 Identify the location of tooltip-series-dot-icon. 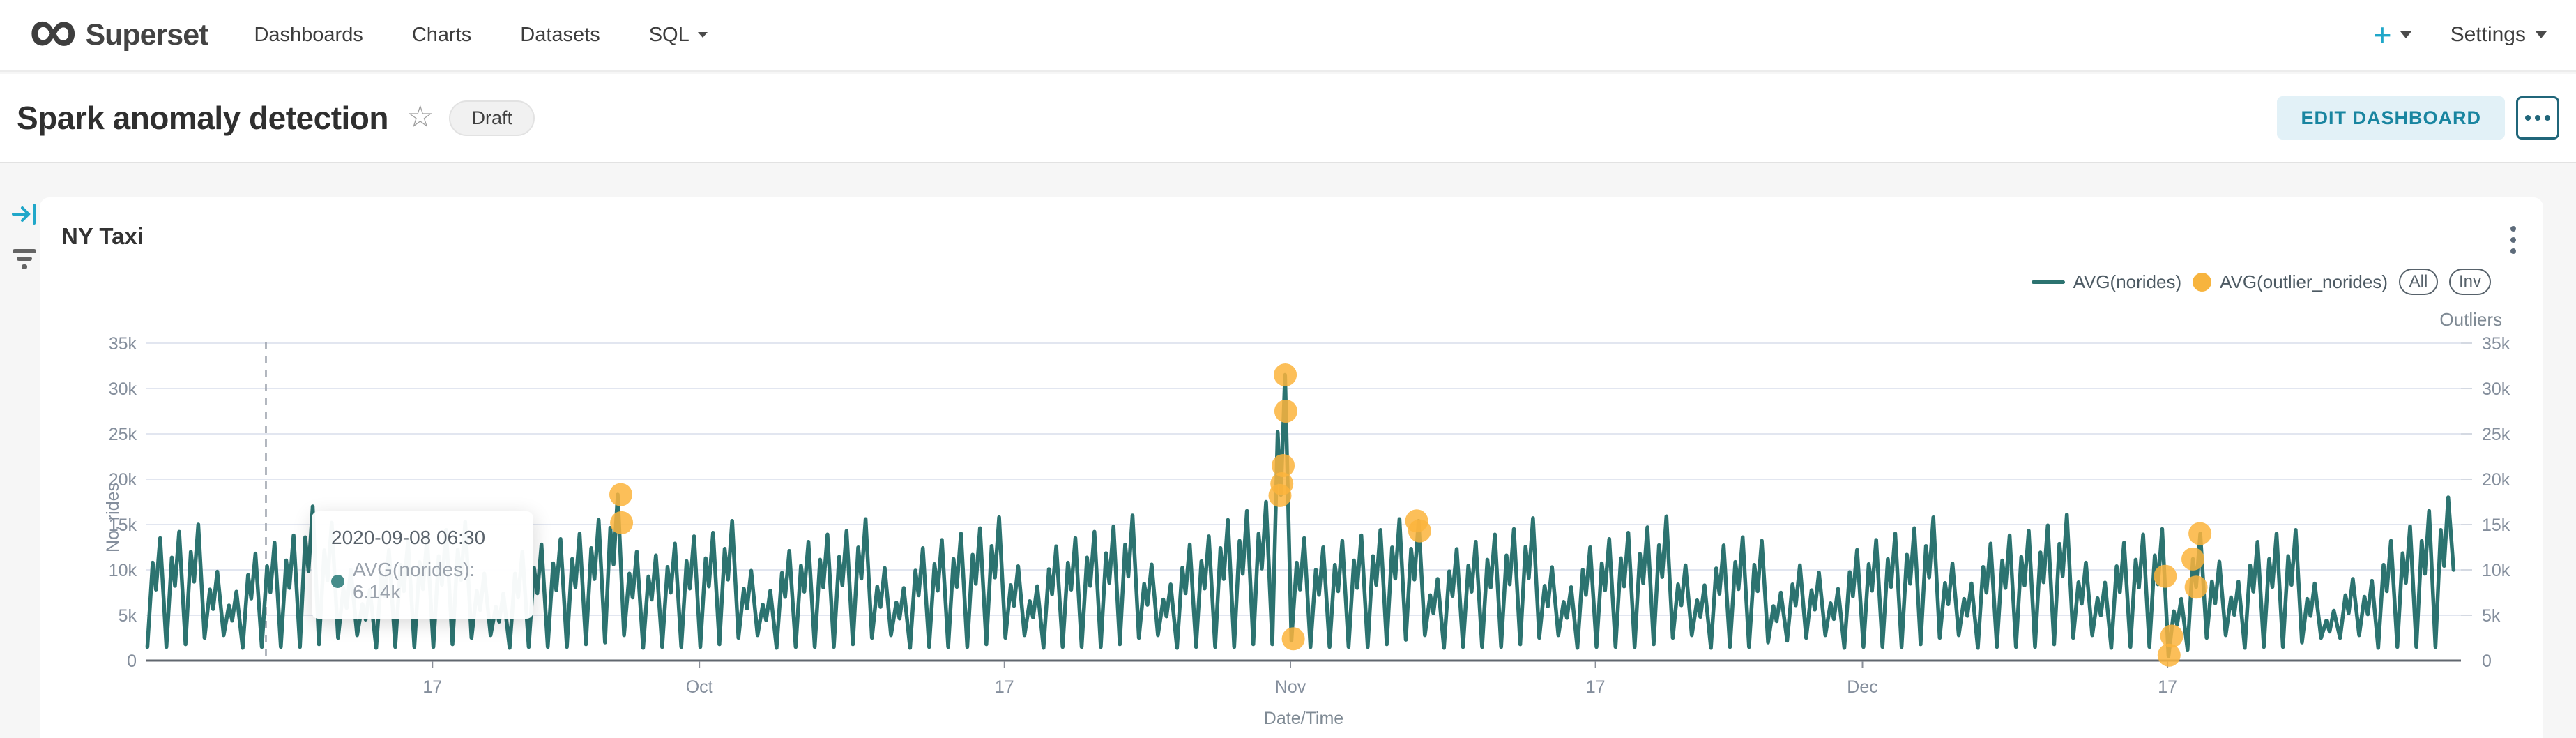
(338, 581).